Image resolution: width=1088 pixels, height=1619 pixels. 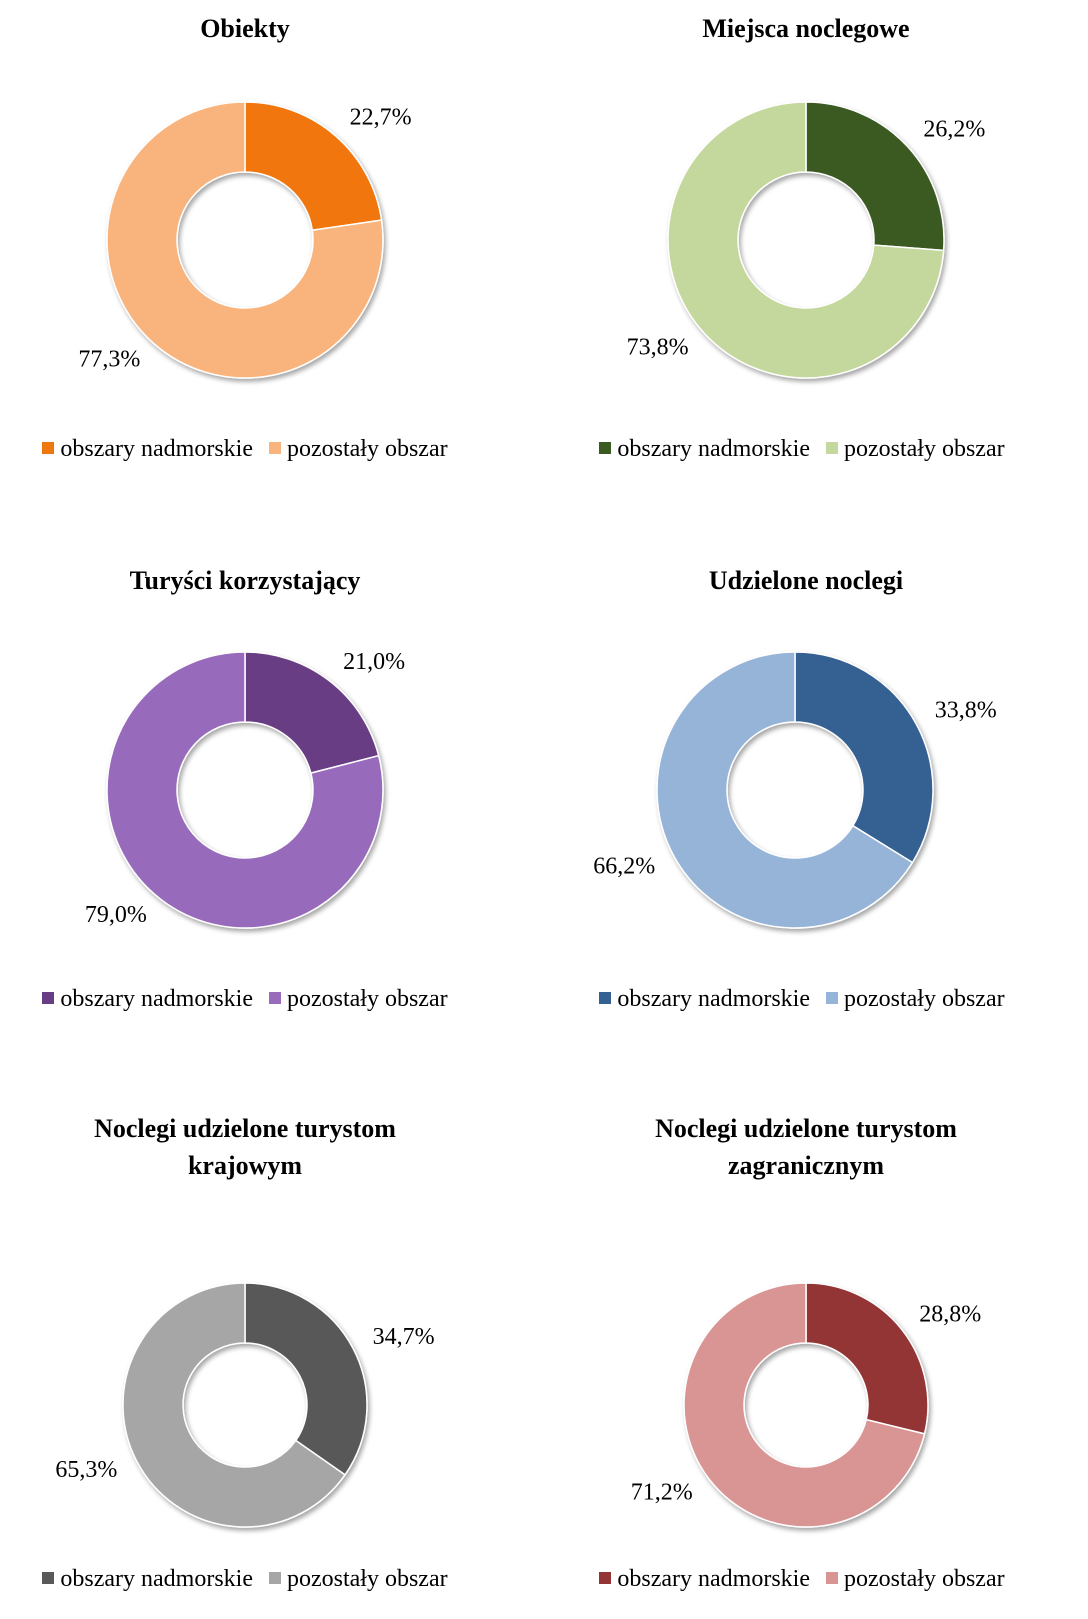 What do you see at coordinates (116, 915) in the screenshot?
I see `data-label: 79,0%` at bounding box center [116, 915].